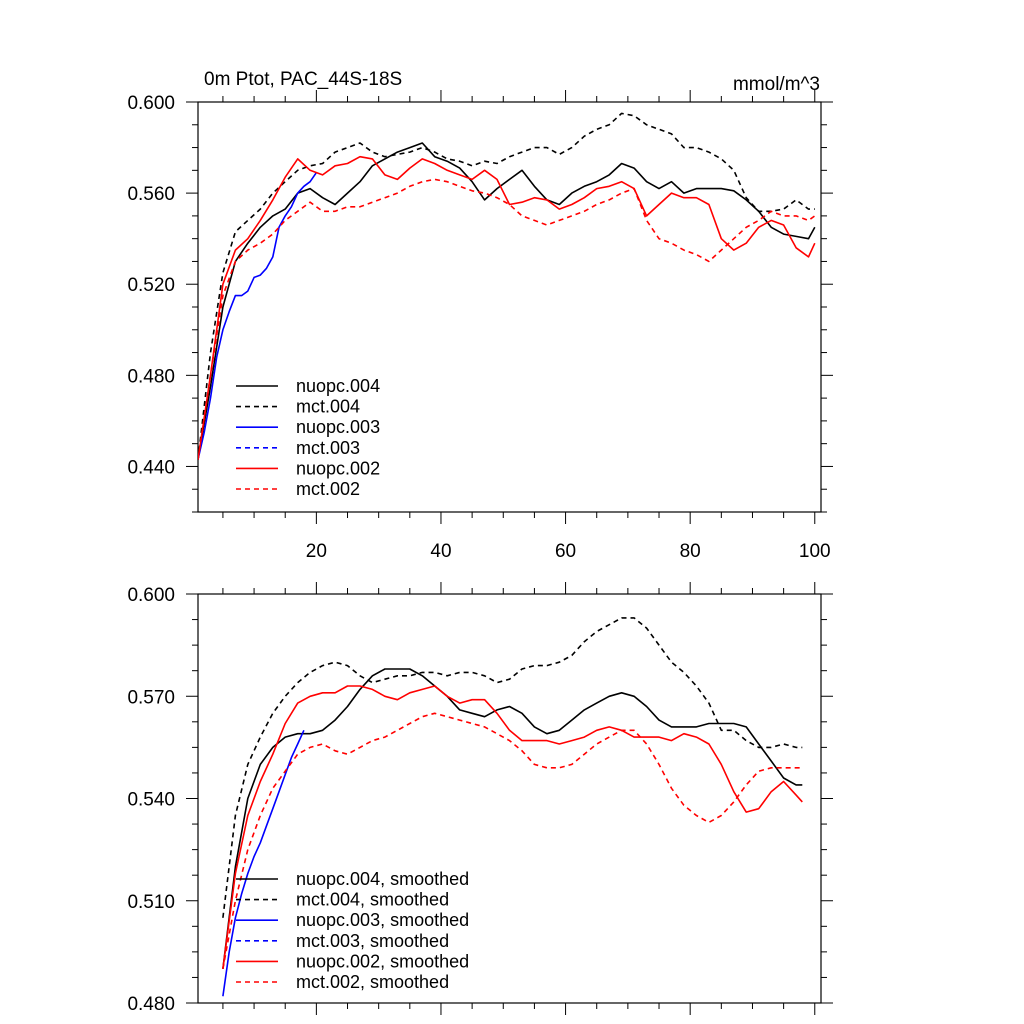 The height and width of the screenshot is (1024, 1024). What do you see at coordinates (372, 941) in the screenshot?
I see `legend-label-3: mct.003, smoothed` at bounding box center [372, 941].